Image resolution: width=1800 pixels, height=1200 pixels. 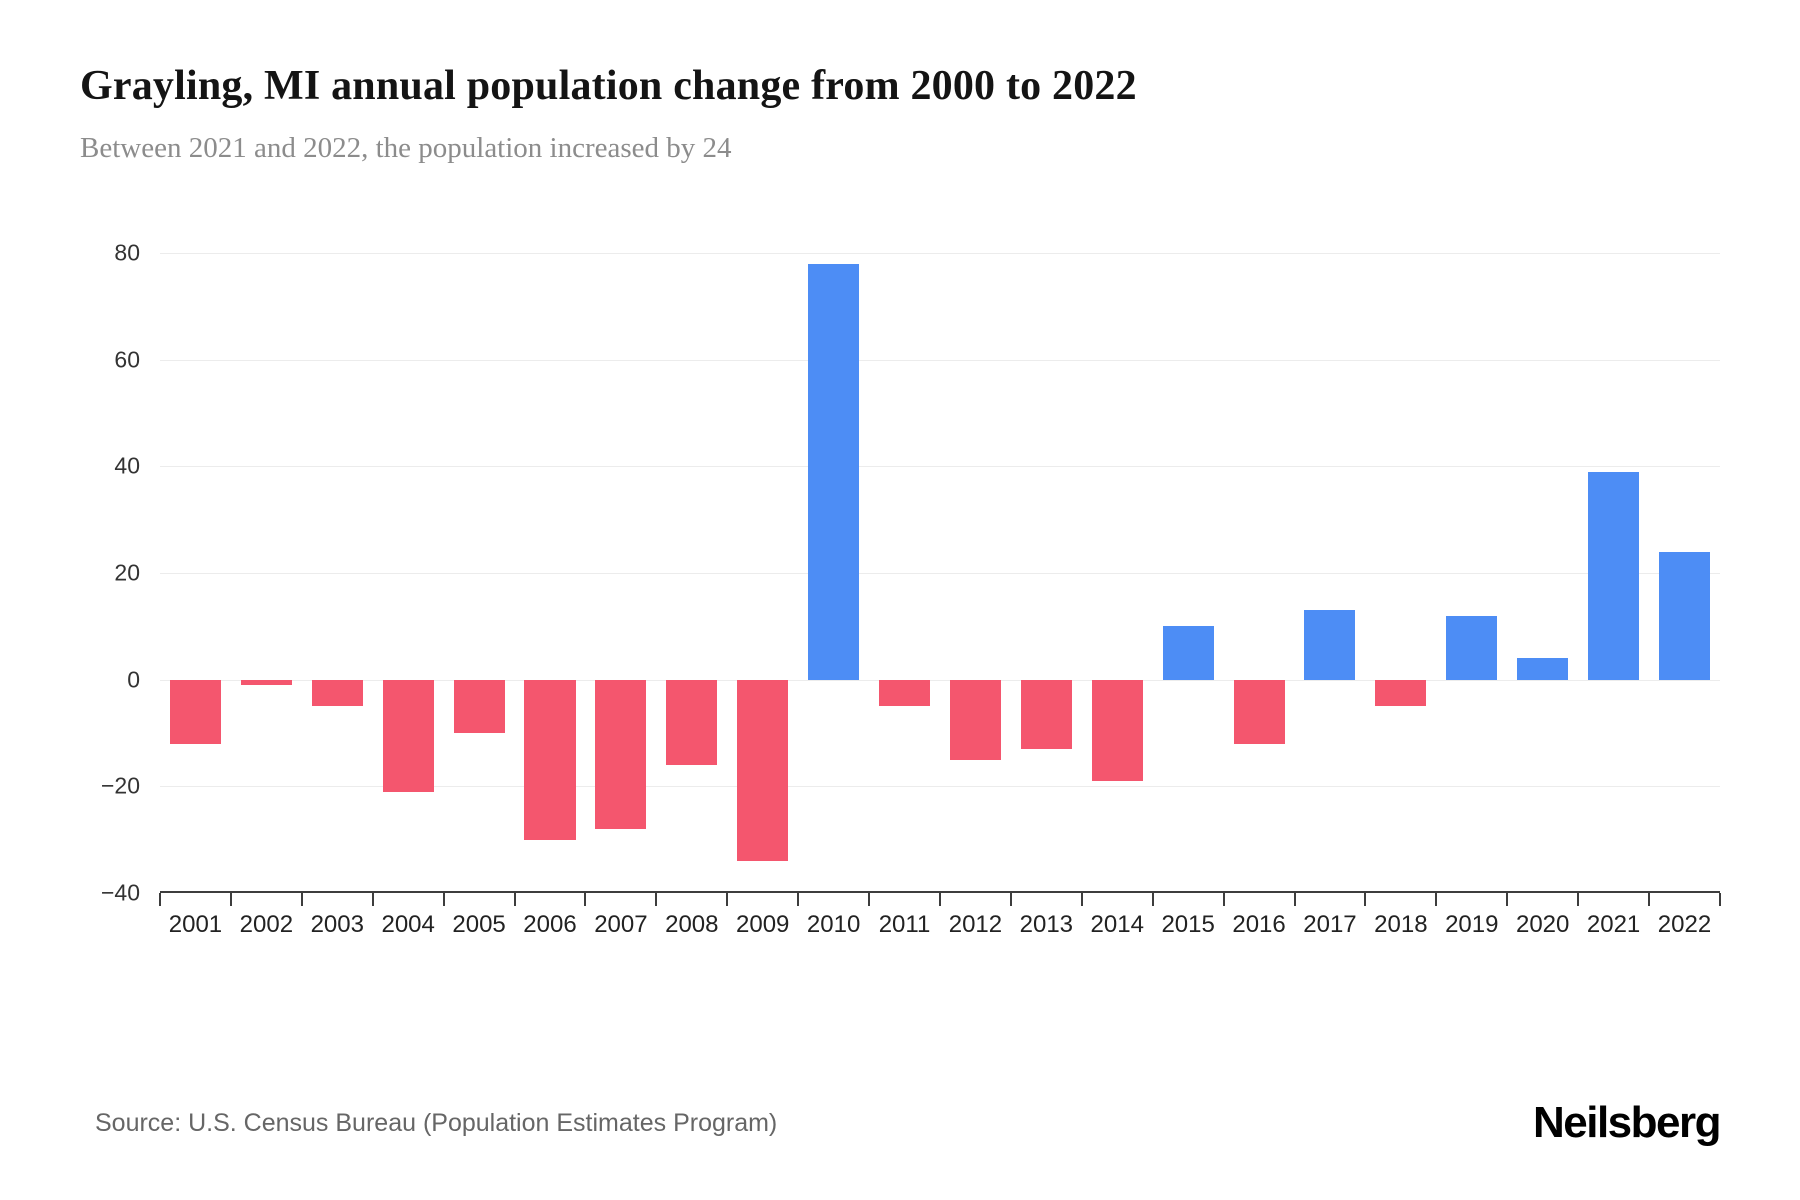 I want to click on bar-2022, so click(x=1684, y=615).